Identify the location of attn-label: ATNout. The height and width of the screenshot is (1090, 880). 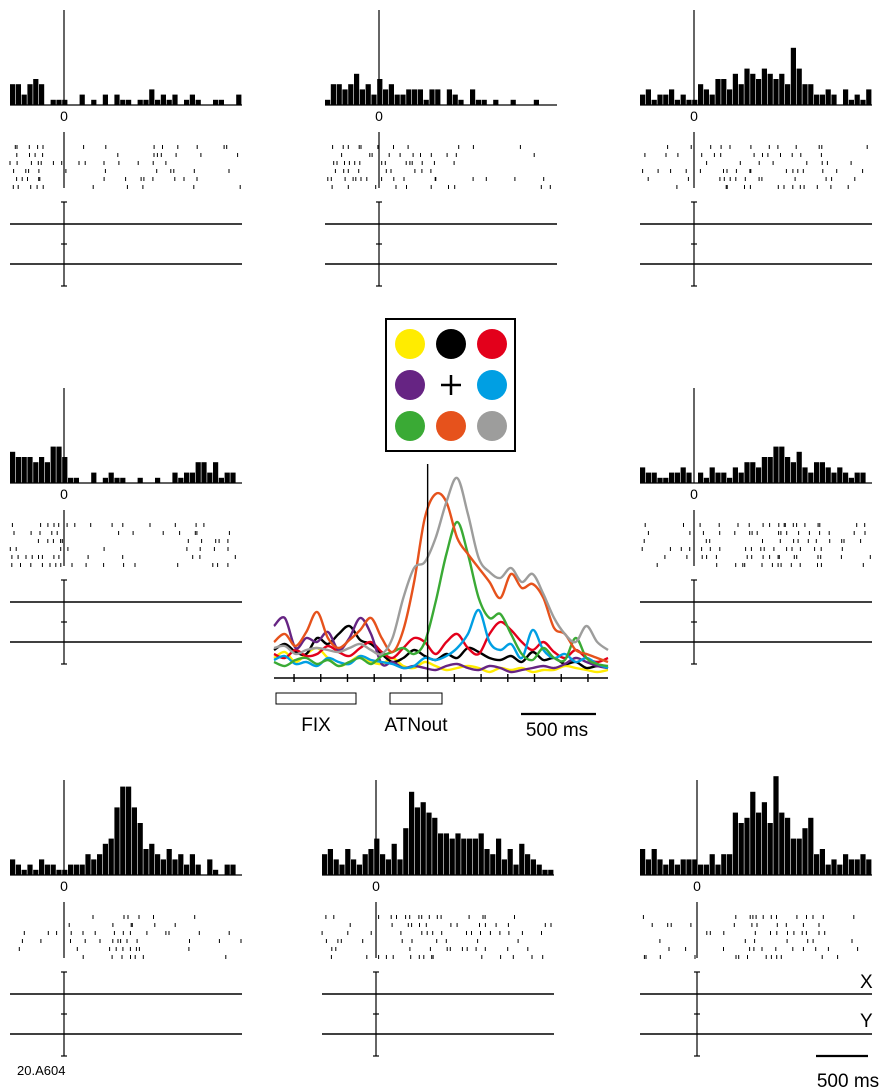
(416, 725).